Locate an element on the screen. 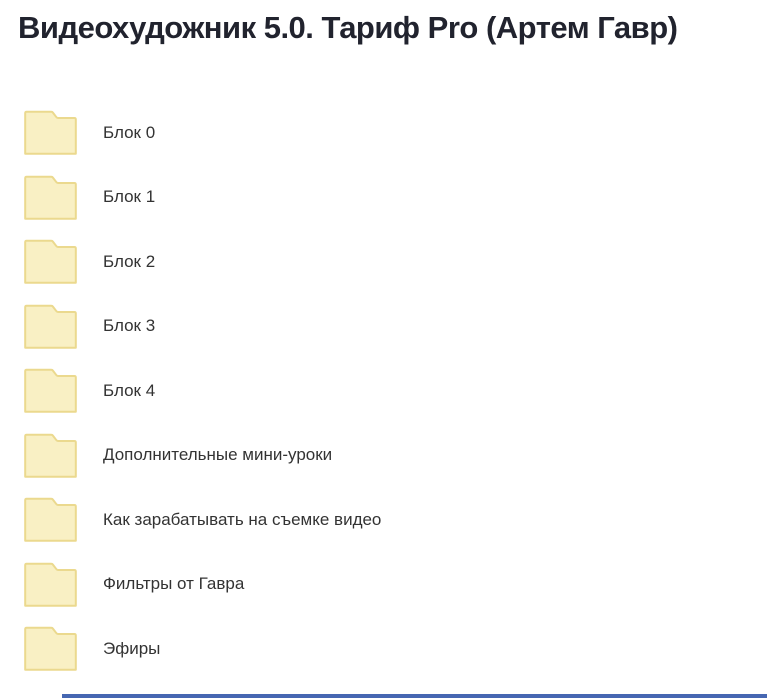 The width and height of the screenshot is (767, 698). folder-label: Фильтры от Гавра is located at coordinates (174, 584).